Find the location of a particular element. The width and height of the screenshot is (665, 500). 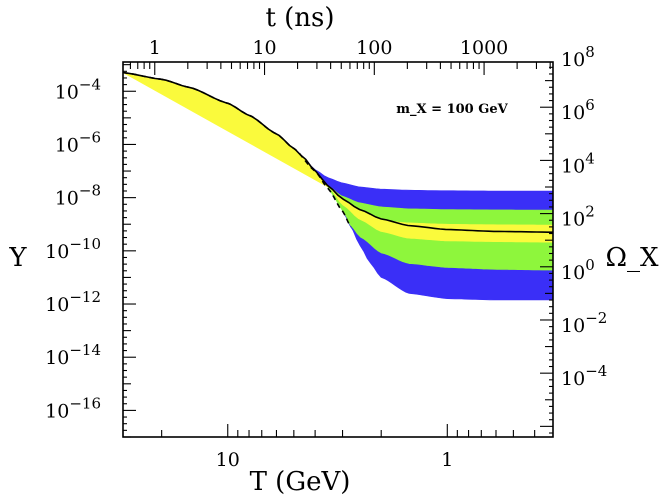

y-tick-label: 10⁻¹⁰ is located at coordinates (73, 249).